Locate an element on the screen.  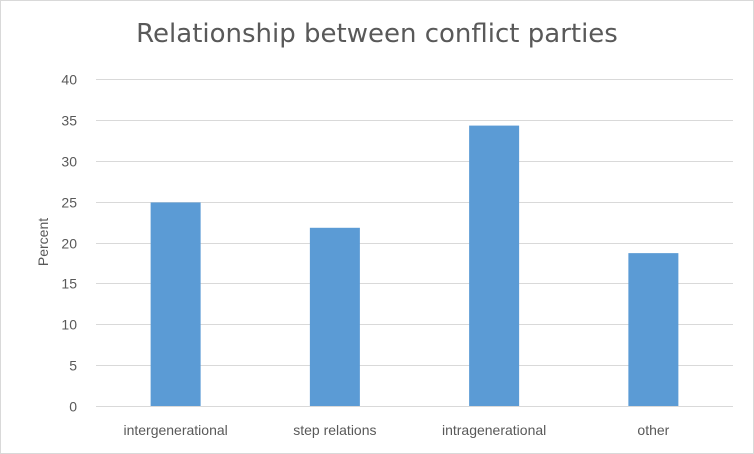
x-tick-label: intergenerational is located at coordinates (175, 430).